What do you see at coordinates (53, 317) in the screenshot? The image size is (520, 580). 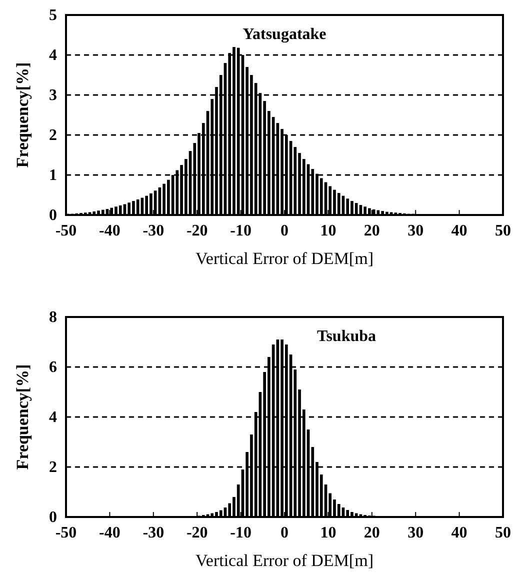 I see `y-tick-label: 8` at bounding box center [53, 317].